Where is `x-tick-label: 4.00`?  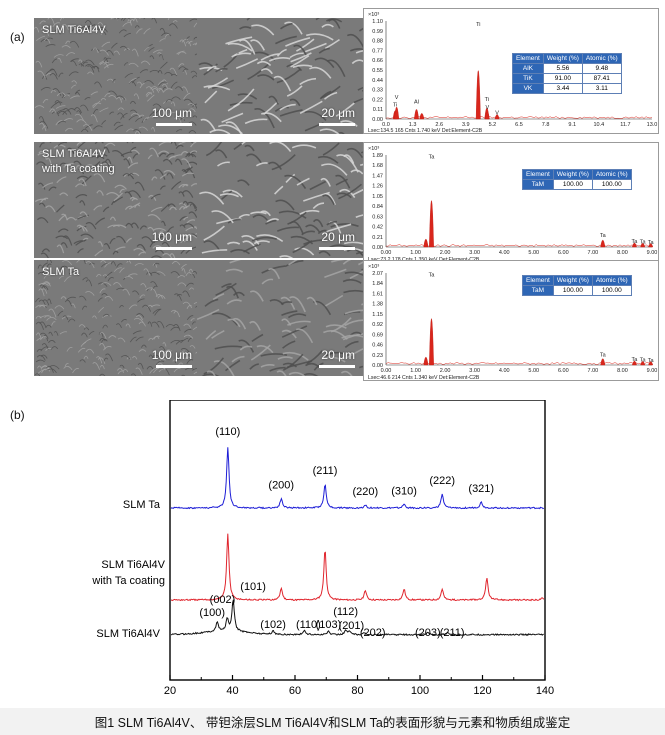 x-tick-label: 4.00 is located at coordinates (504, 371).